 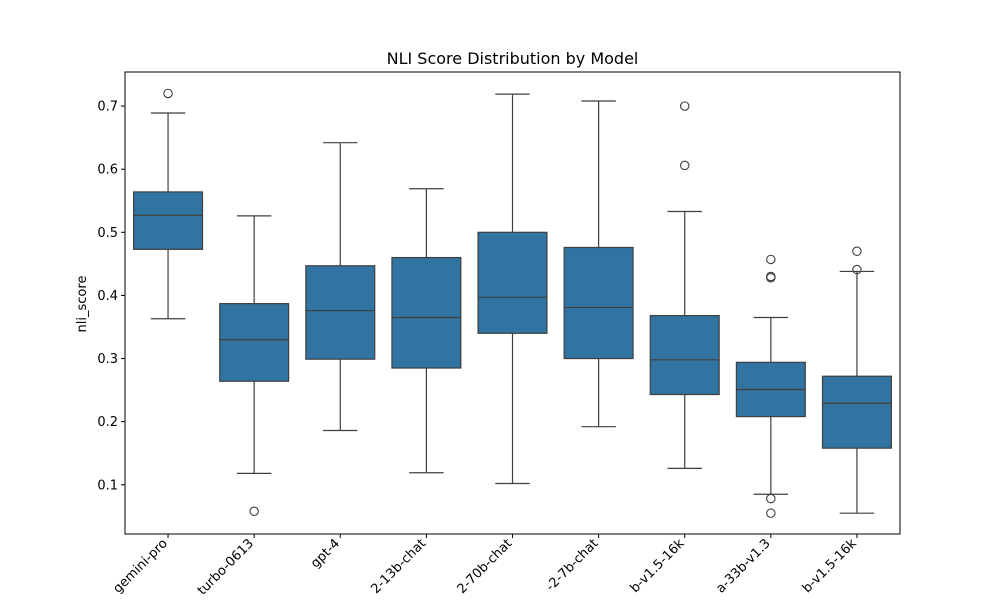 What do you see at coordinates (743, 566) in the screenshot?
I see `x-tick-label: a-33b-v1.3` at bounding box center [743, 566].